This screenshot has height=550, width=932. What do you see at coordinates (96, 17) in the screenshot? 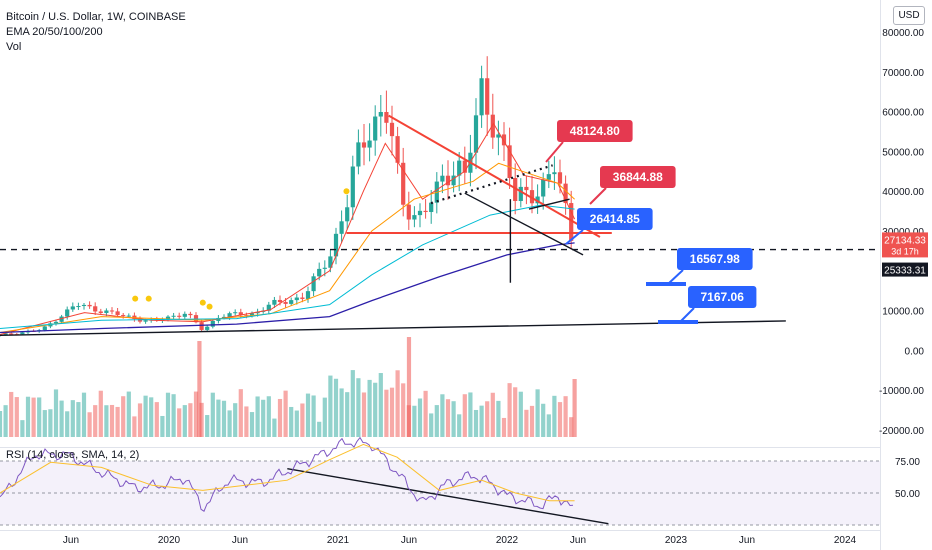
I see `symbol-title: Bitcoin / U.S. Dollar, 1W, COINBASE` at bounding box center [96, 17].